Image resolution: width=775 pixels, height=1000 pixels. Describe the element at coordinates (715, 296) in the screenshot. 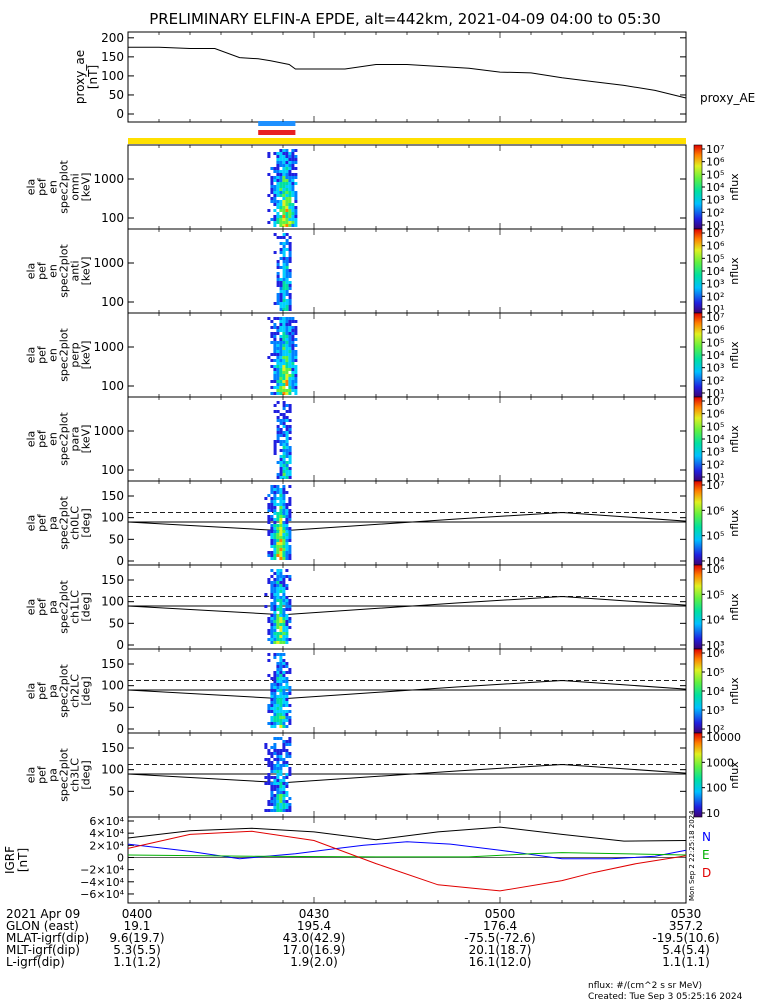

I see `colorbar-tick-label: 10²` at that location.